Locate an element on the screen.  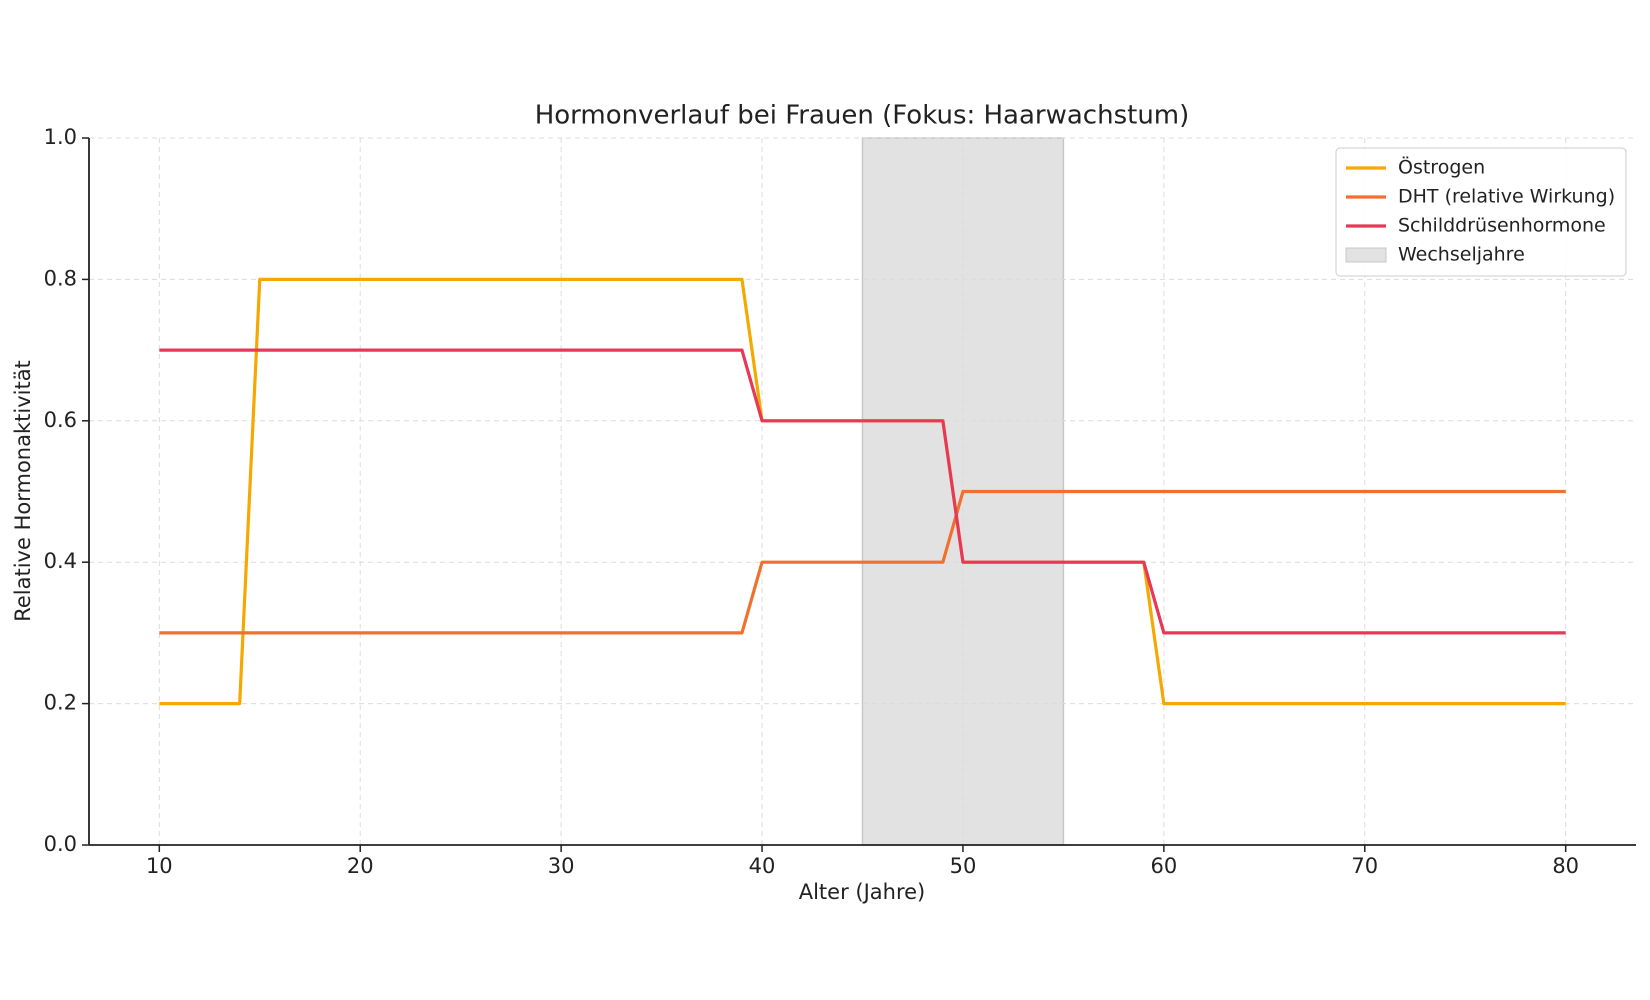
x-tick-label: 50 is located at coordinates (963, 866).